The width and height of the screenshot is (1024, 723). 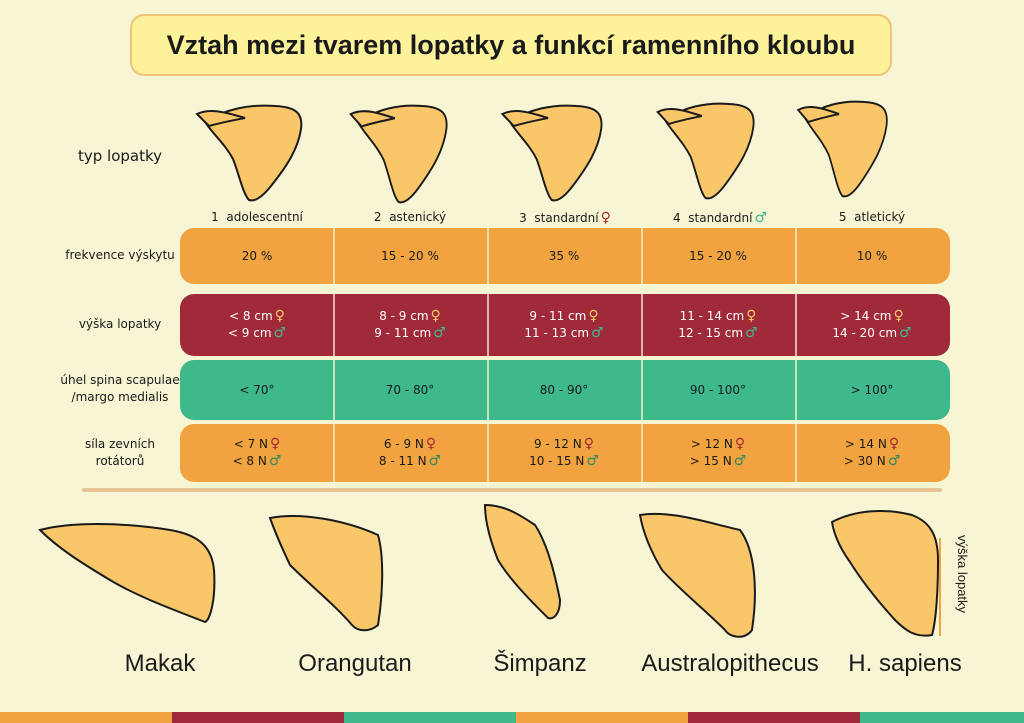 What do you see at coordinates (257, 217) in the screenshot?
I see `column-header-1: 1 adolescentní` at bounding box center [257, 217].